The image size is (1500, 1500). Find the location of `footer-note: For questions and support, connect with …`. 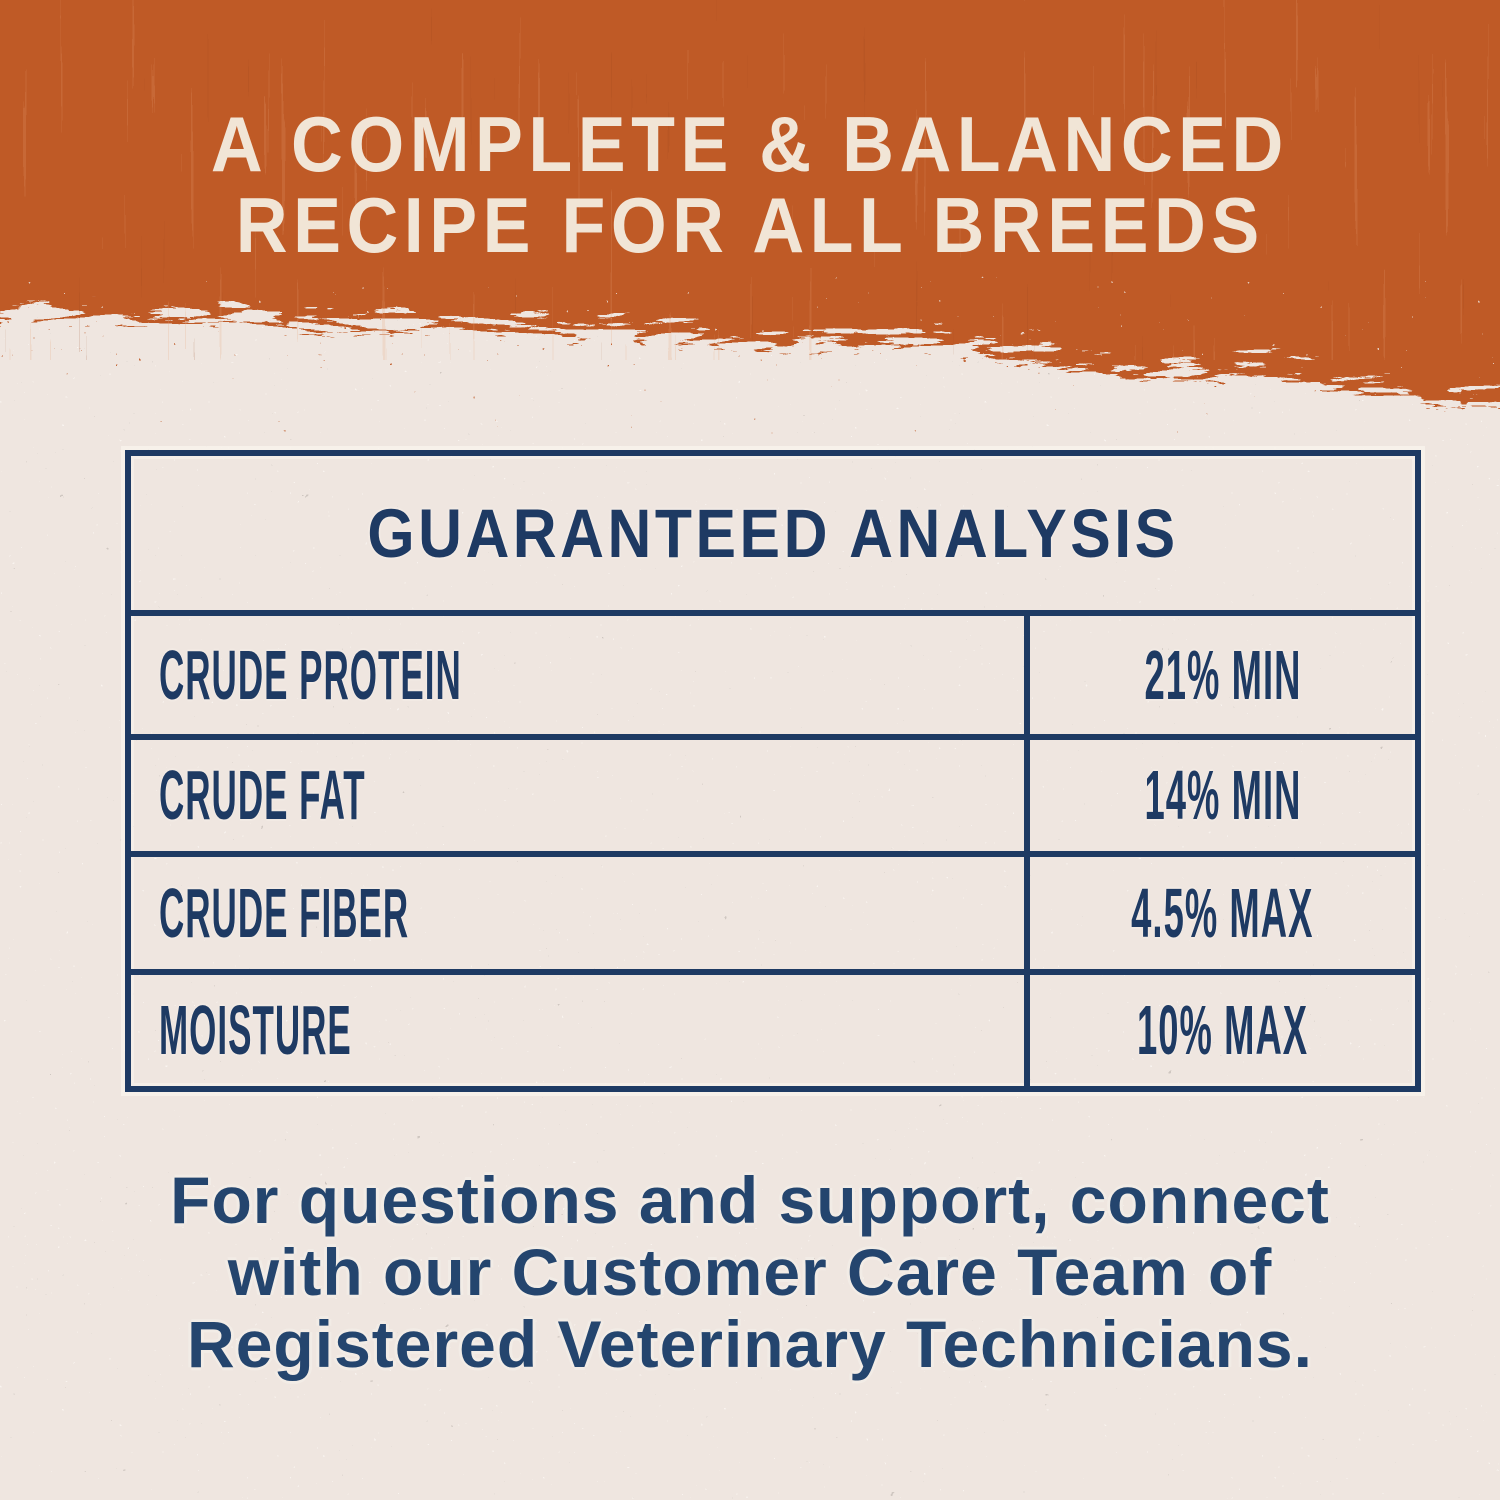

footer-note: For questions and support, connect with … is located at coordinates (750, 1272).